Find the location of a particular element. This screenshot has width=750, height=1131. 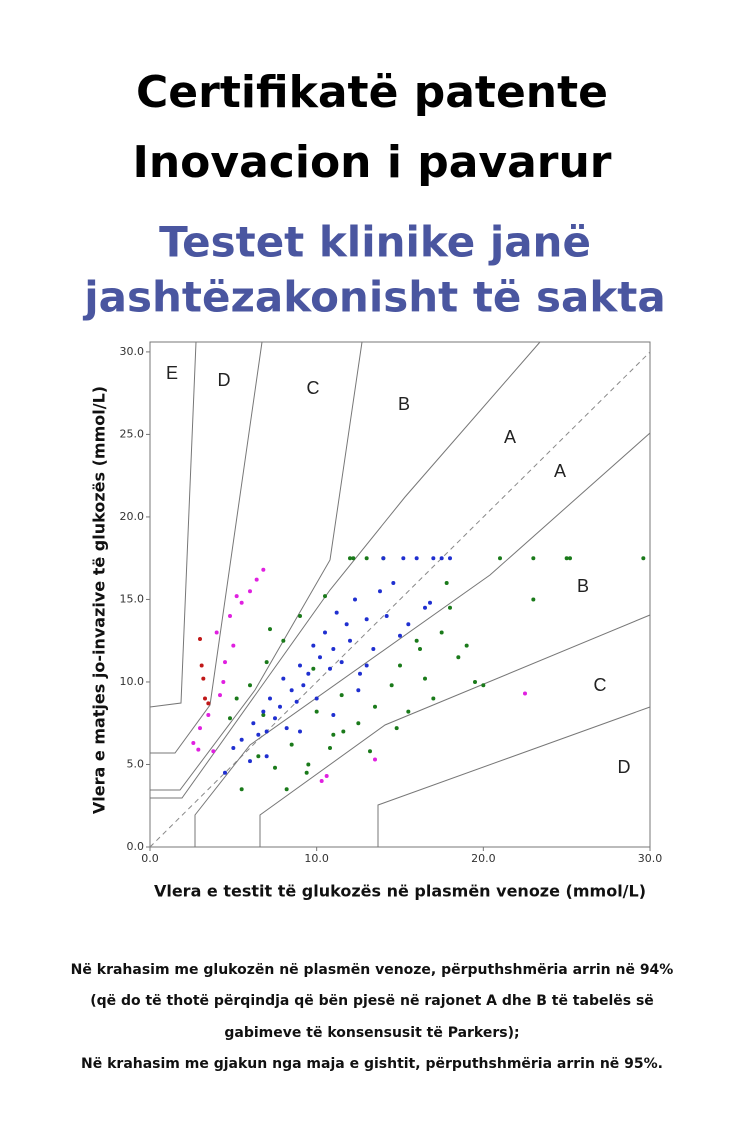

subtitle: jashtëzakonisht të sakta is located at coordinates (373, 297).